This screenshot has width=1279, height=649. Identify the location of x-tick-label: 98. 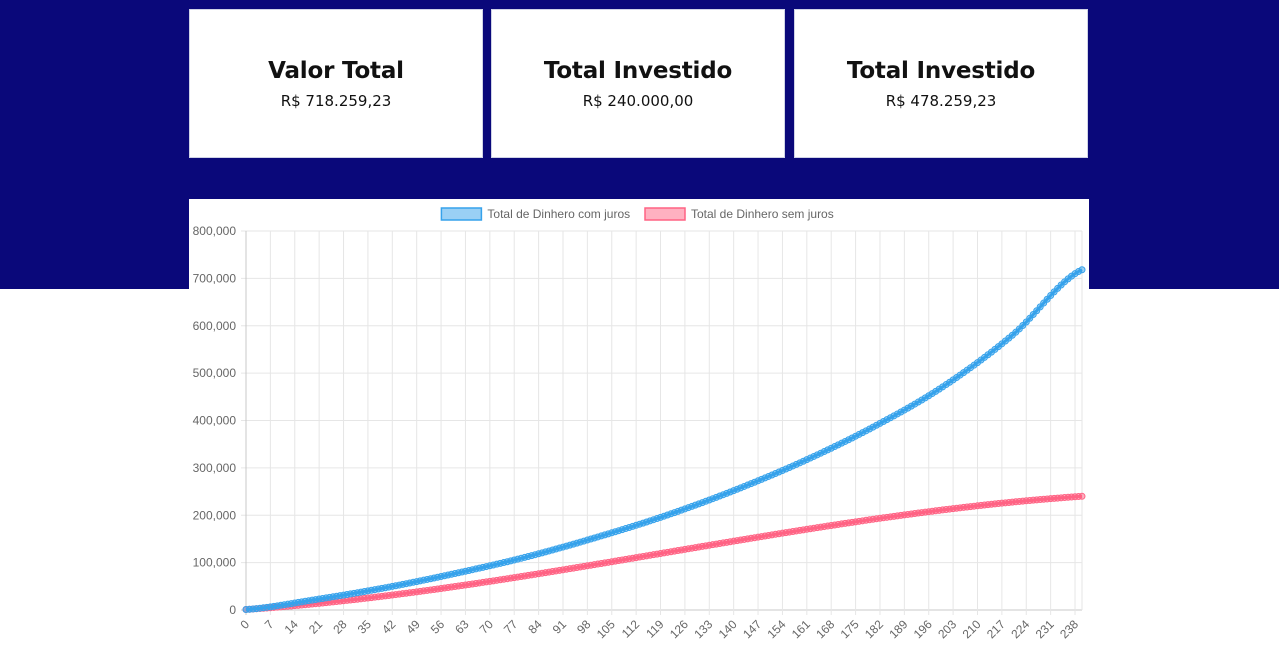
(584, 627).